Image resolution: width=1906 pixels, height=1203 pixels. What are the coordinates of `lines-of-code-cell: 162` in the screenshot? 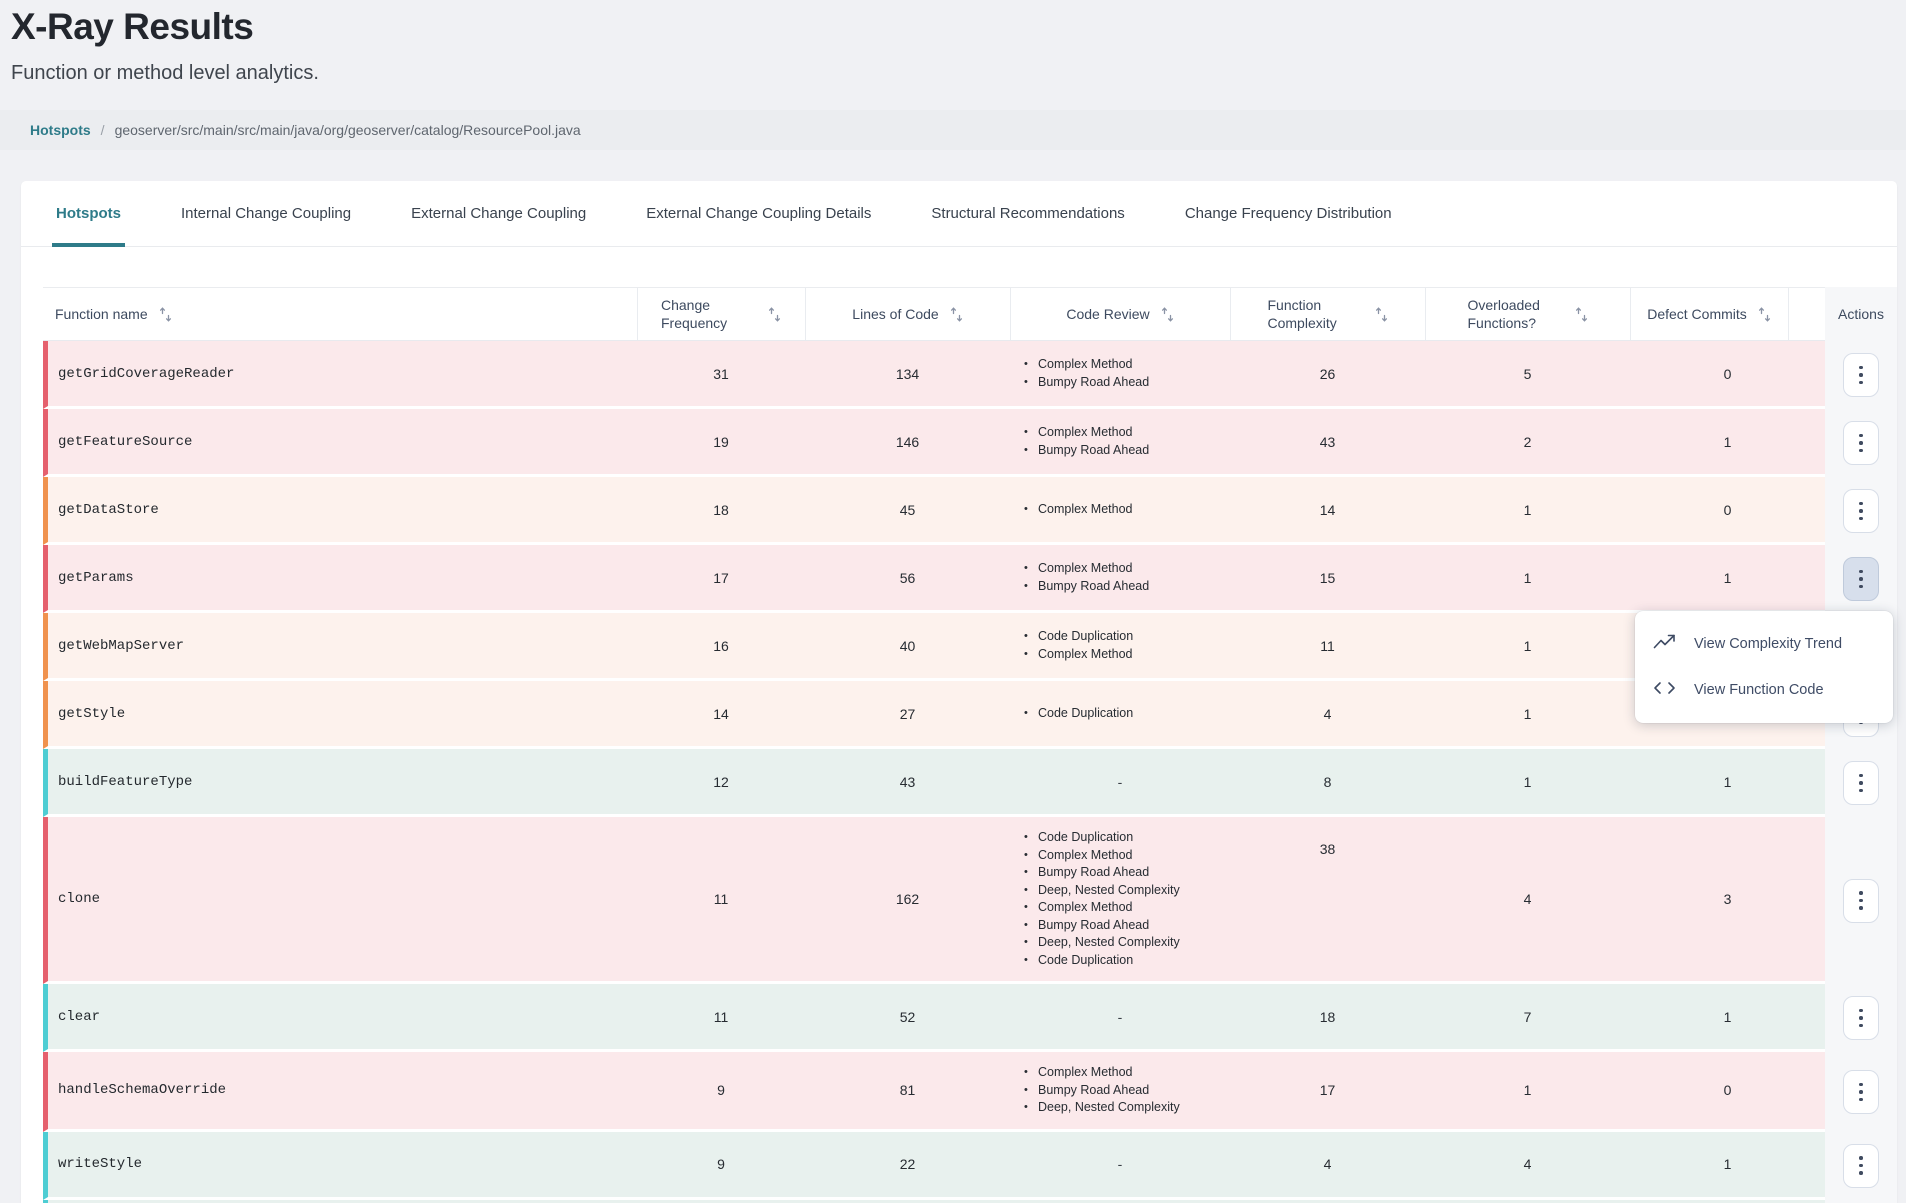 It's located at (907, 899).